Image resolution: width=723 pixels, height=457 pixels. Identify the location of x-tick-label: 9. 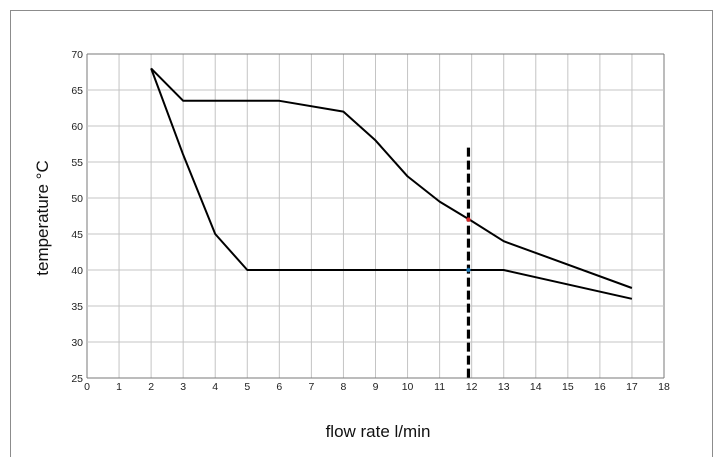
(376, 387).